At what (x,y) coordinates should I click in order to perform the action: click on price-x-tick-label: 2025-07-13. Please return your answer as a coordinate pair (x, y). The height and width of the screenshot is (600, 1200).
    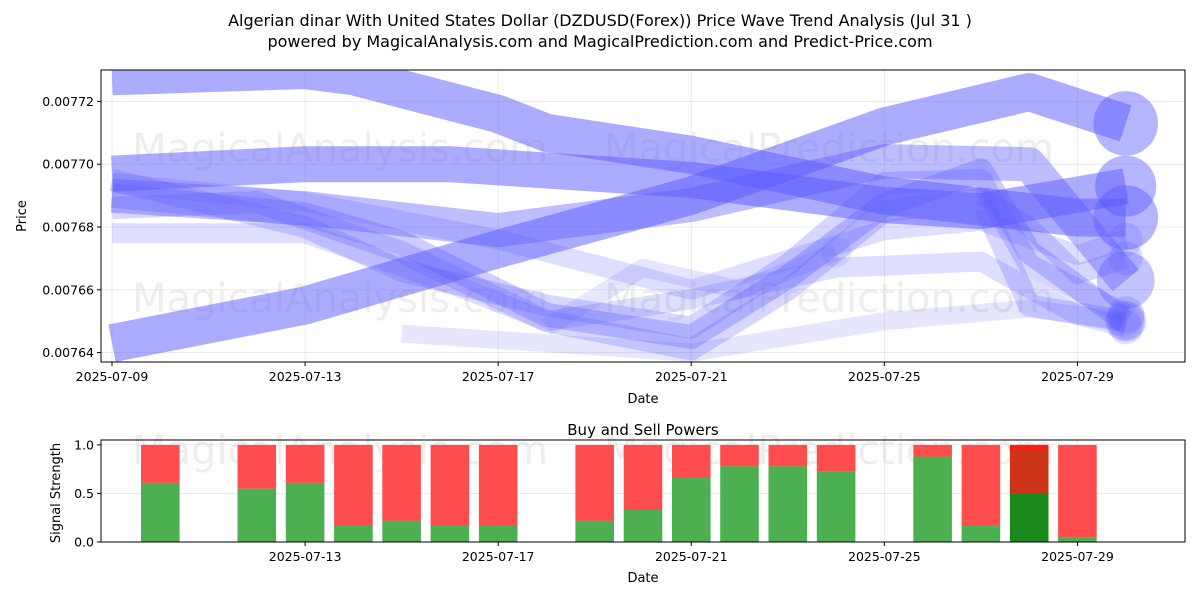
    Looking at the image, I should click on (305, 376).